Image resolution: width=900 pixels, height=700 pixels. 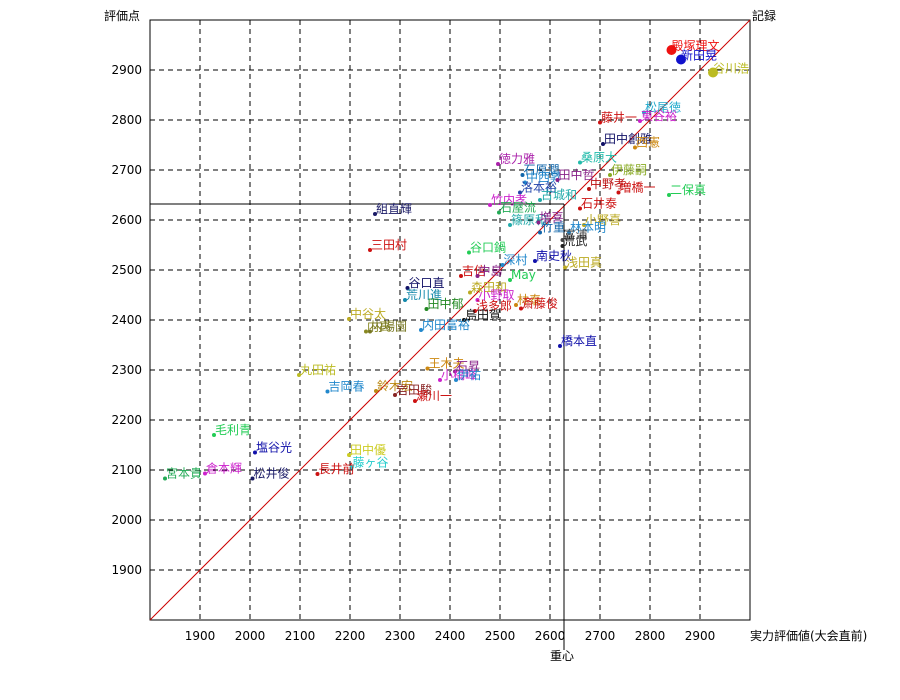 I want to click on point-label: 松井俊, so click(x=272, y=473).